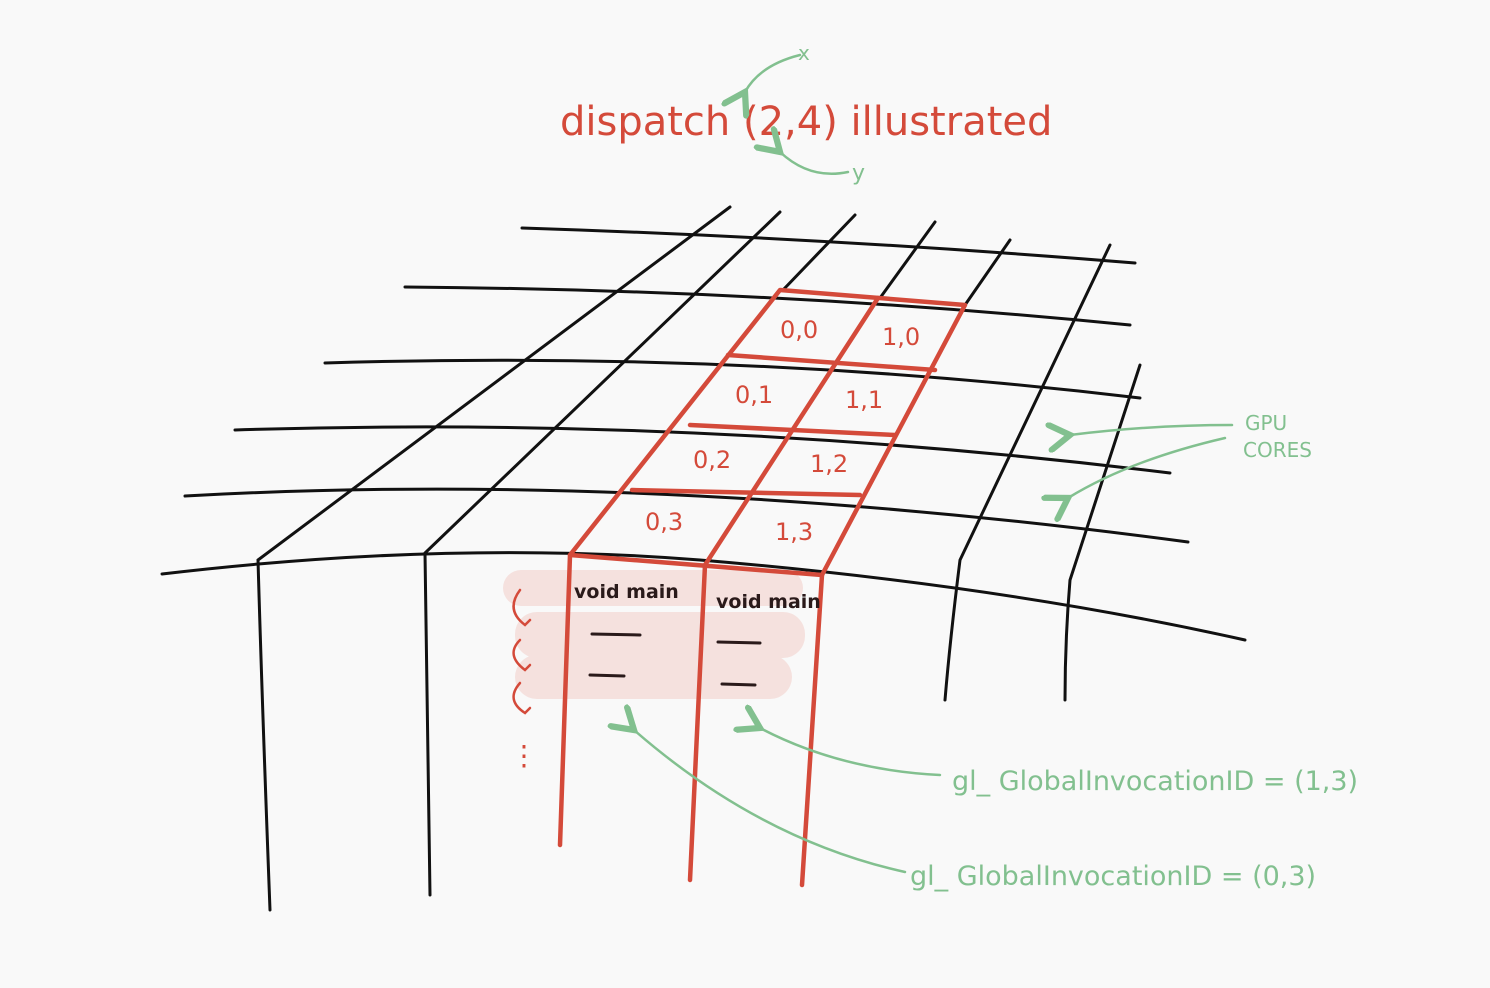 The width and height of the screenshot is (1490, 988). Describe the element at coordinates (1155, 781) in the screenshot. I see `invocation-label-1-3: gl_ GlobalInvocationID = (1,3)` at that location.